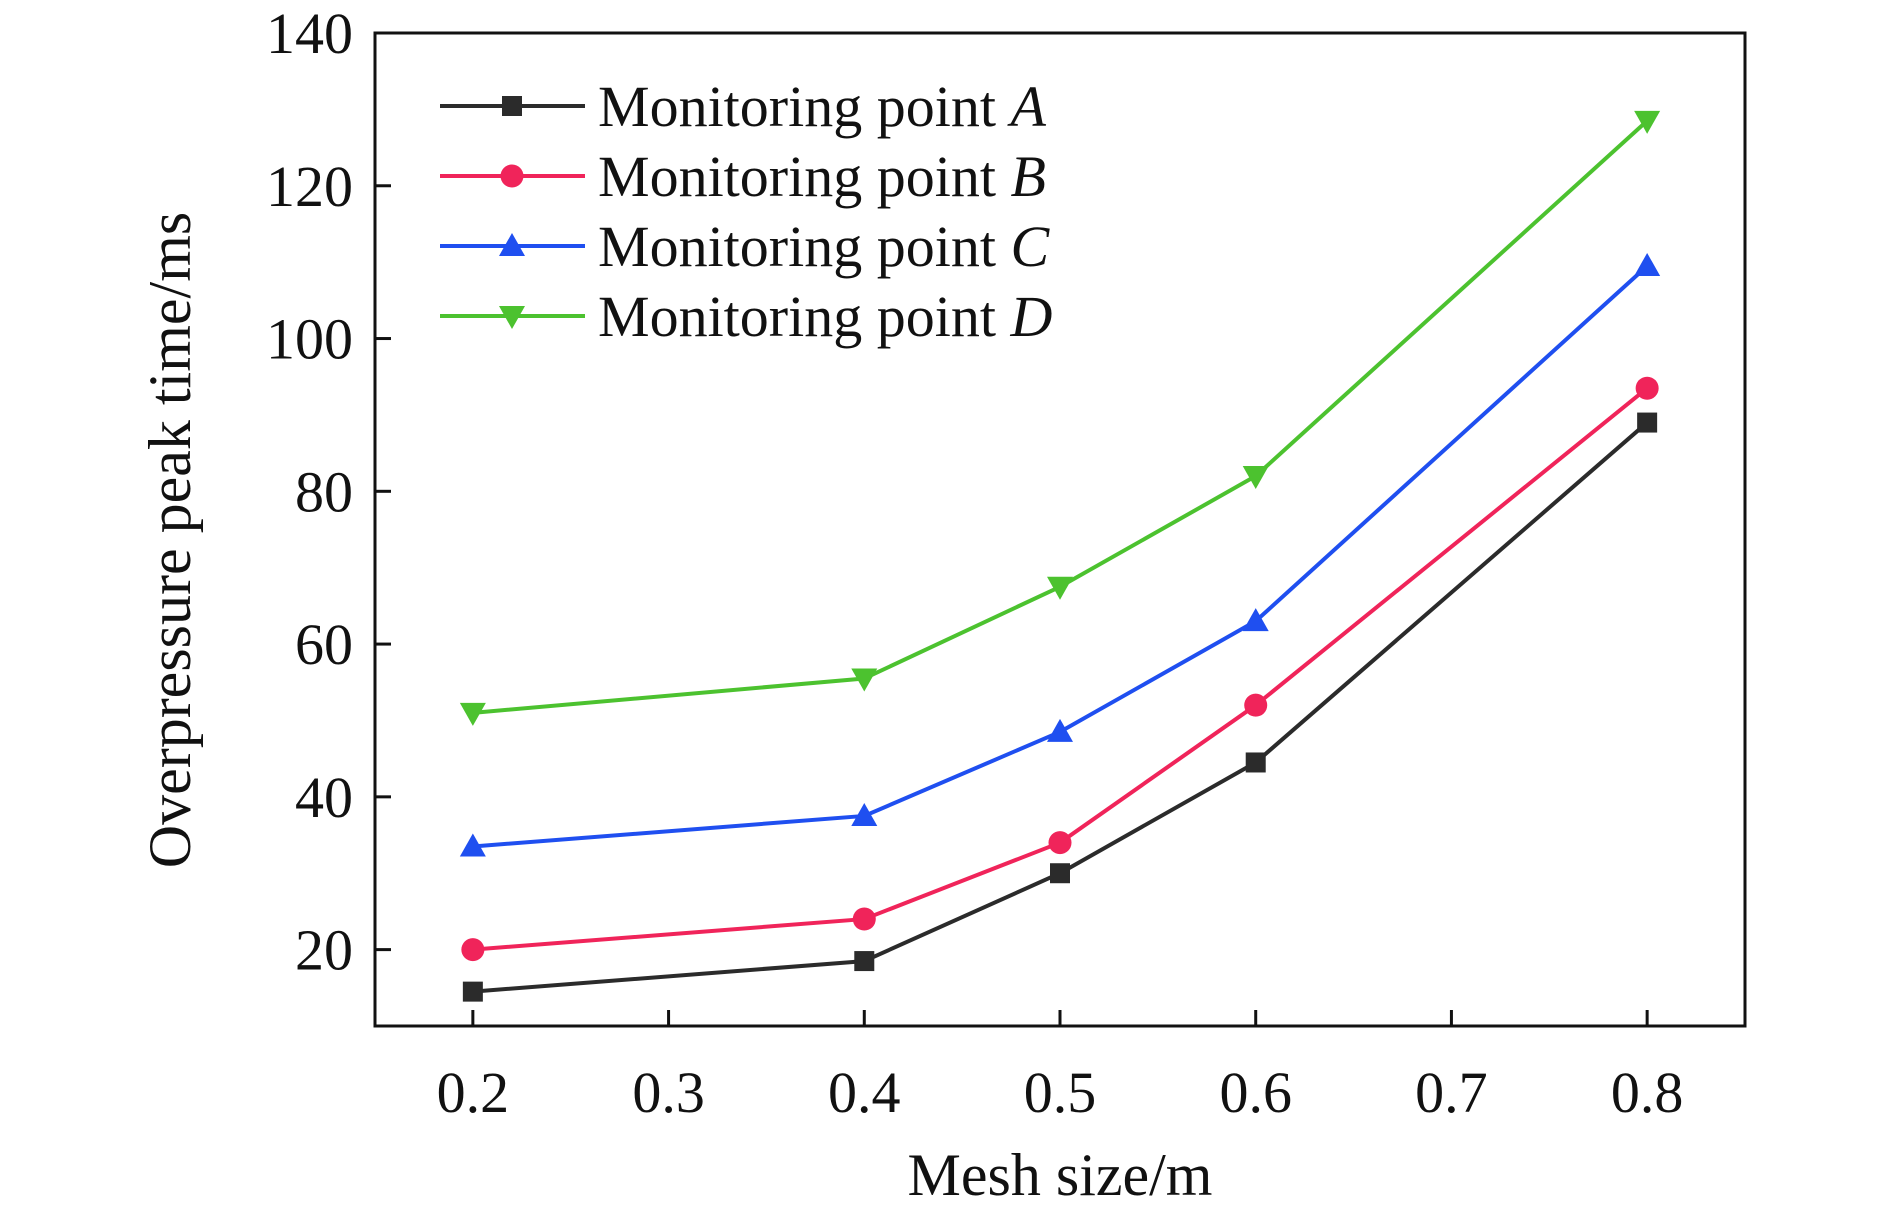 Image resolution: width=1890 pixels, height=1215 pixels. Describe the element at coordinates (1647, 1092) in the screenshot. I see `x-tick-label: 0.8` at that location.